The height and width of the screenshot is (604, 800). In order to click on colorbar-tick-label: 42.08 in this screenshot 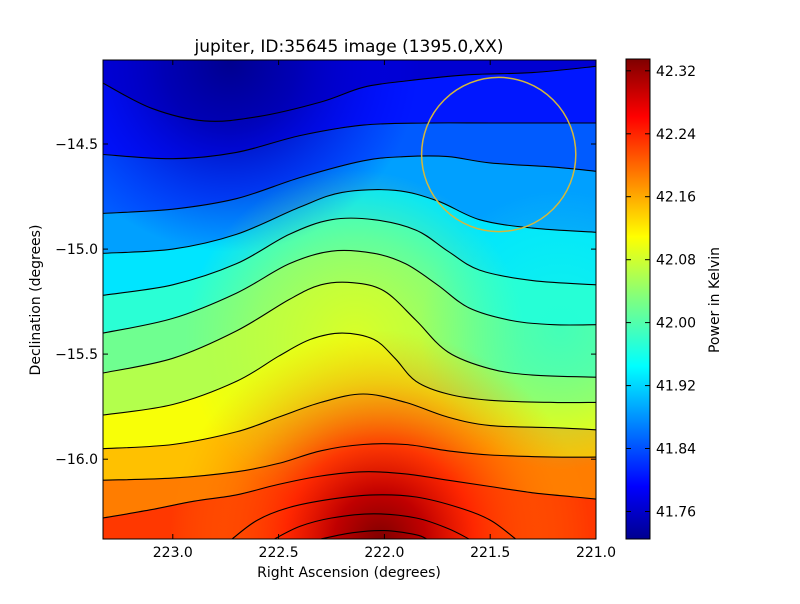, I will do `click(676, 261)`.